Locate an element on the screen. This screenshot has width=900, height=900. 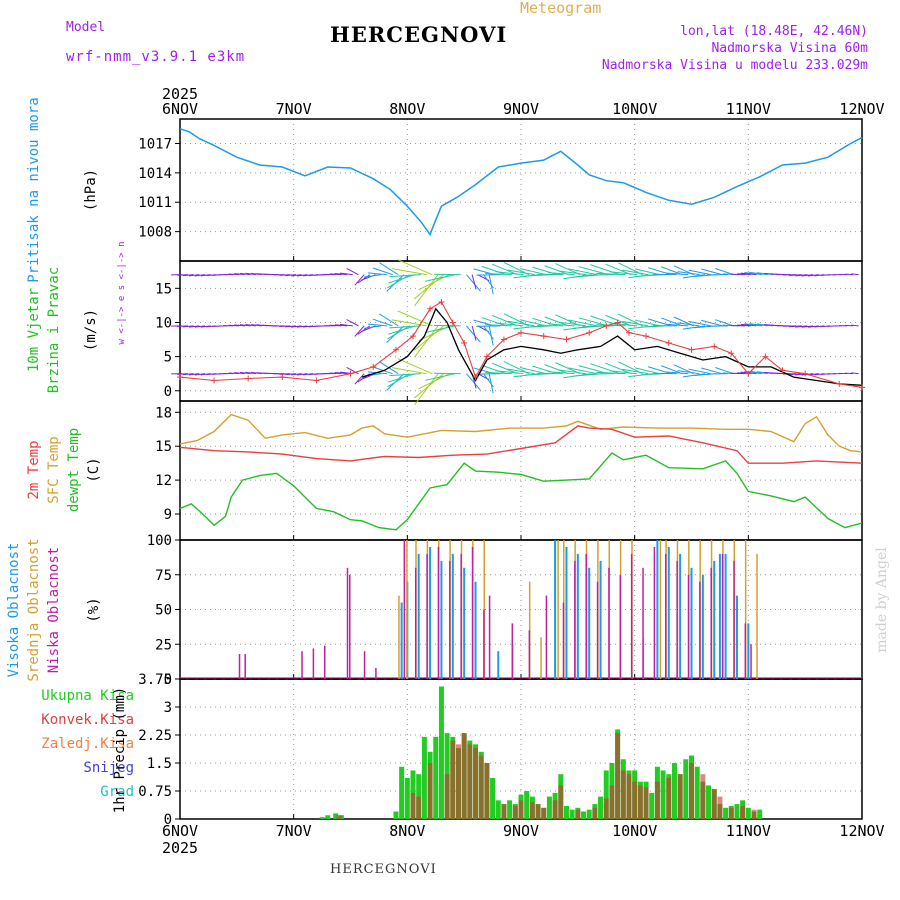
y-tick-label: 1014 is located at coordinates (155, 174).